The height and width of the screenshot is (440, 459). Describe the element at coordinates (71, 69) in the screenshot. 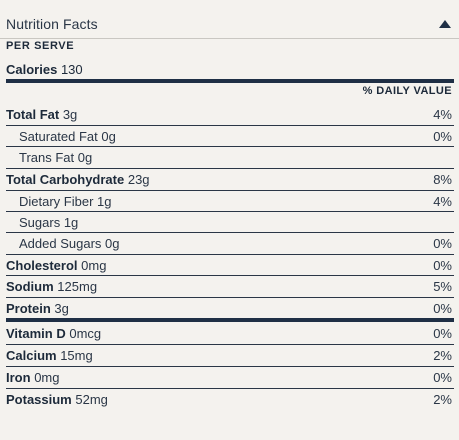

I see `calories-value: 130` at that location.